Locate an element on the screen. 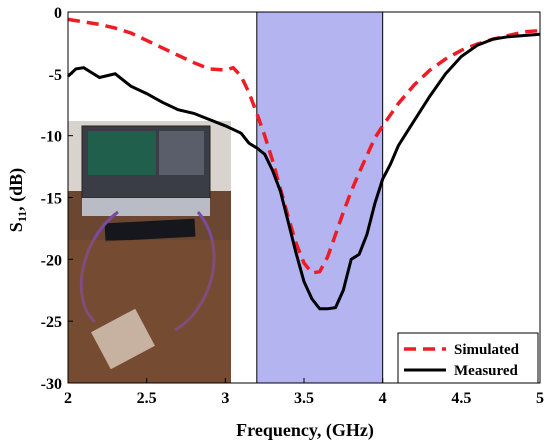  y-tick-label: -30 is located at coordinates (51, 384).